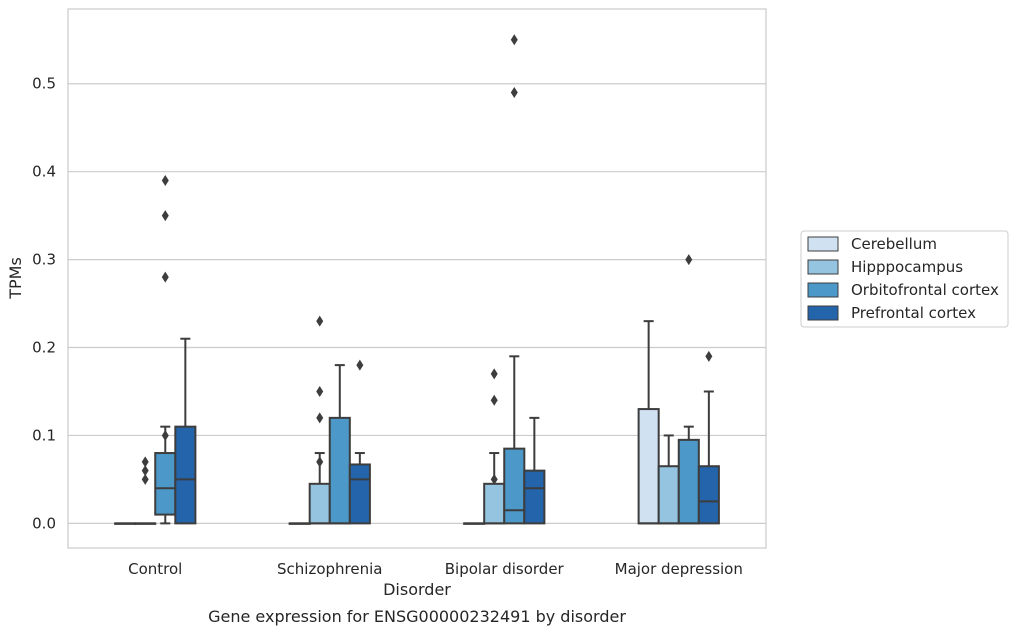 This screenshot has width=1018, height=634. I want to click on category-group-control, so click(155, 349).